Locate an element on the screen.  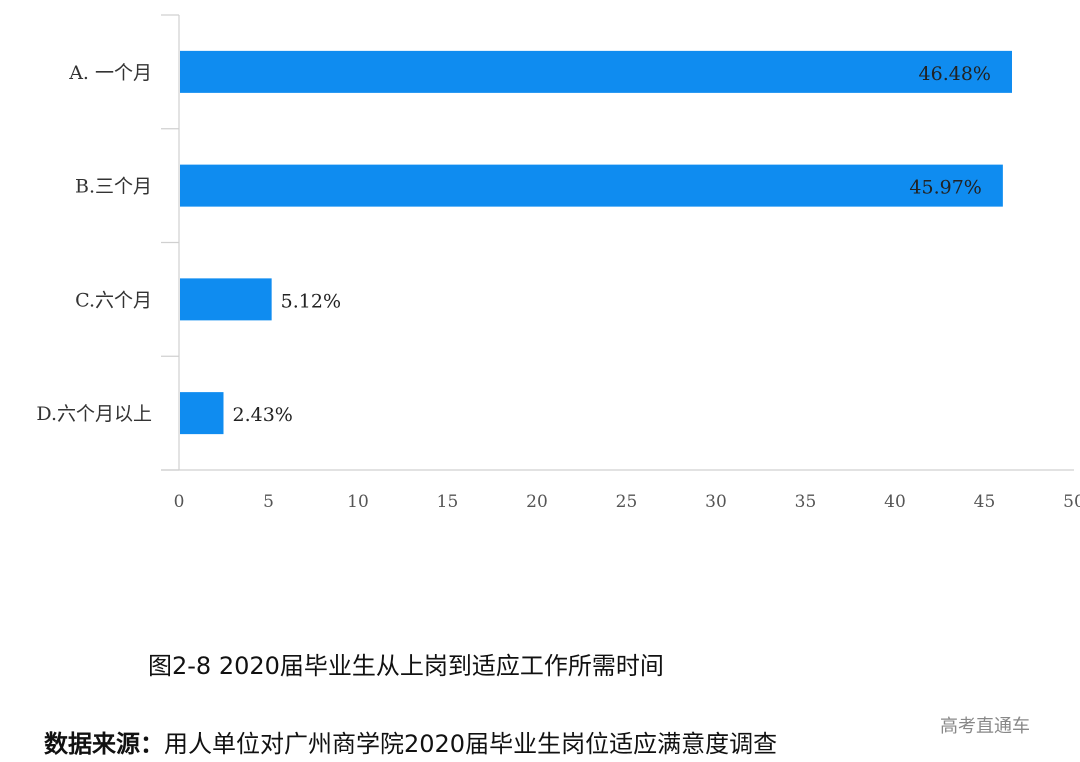
x-tick-label: 45 is located at coordinates (985, 502).